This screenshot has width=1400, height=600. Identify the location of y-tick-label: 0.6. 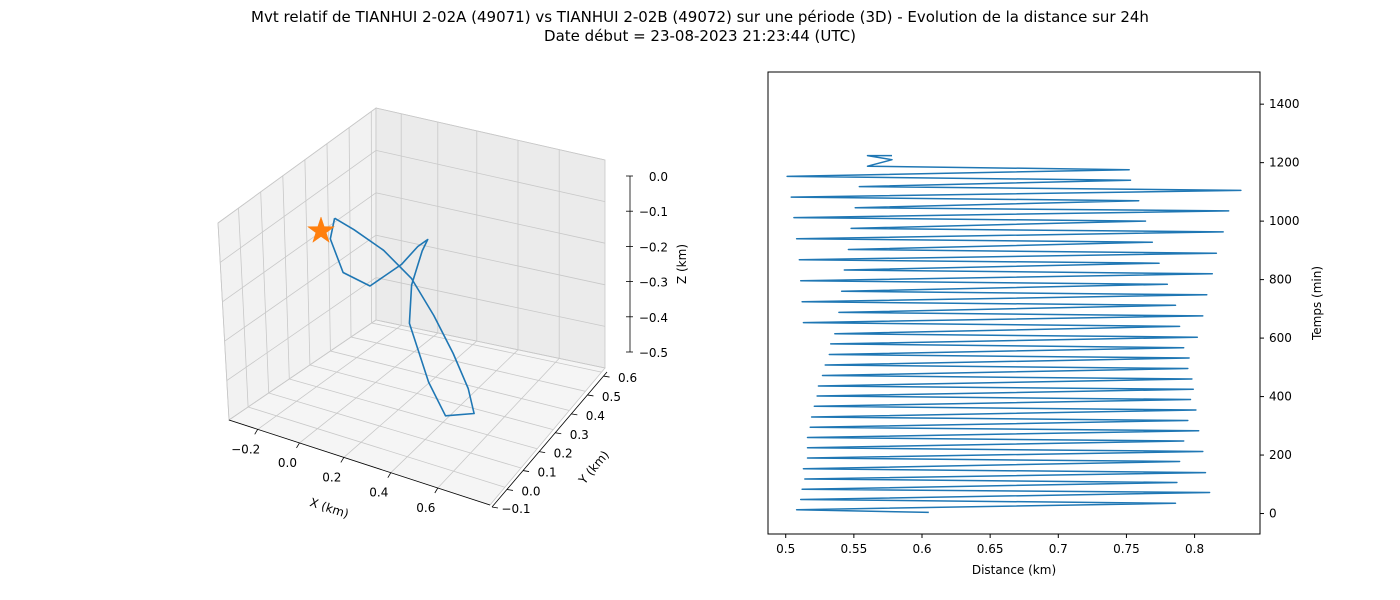
(627, 378).